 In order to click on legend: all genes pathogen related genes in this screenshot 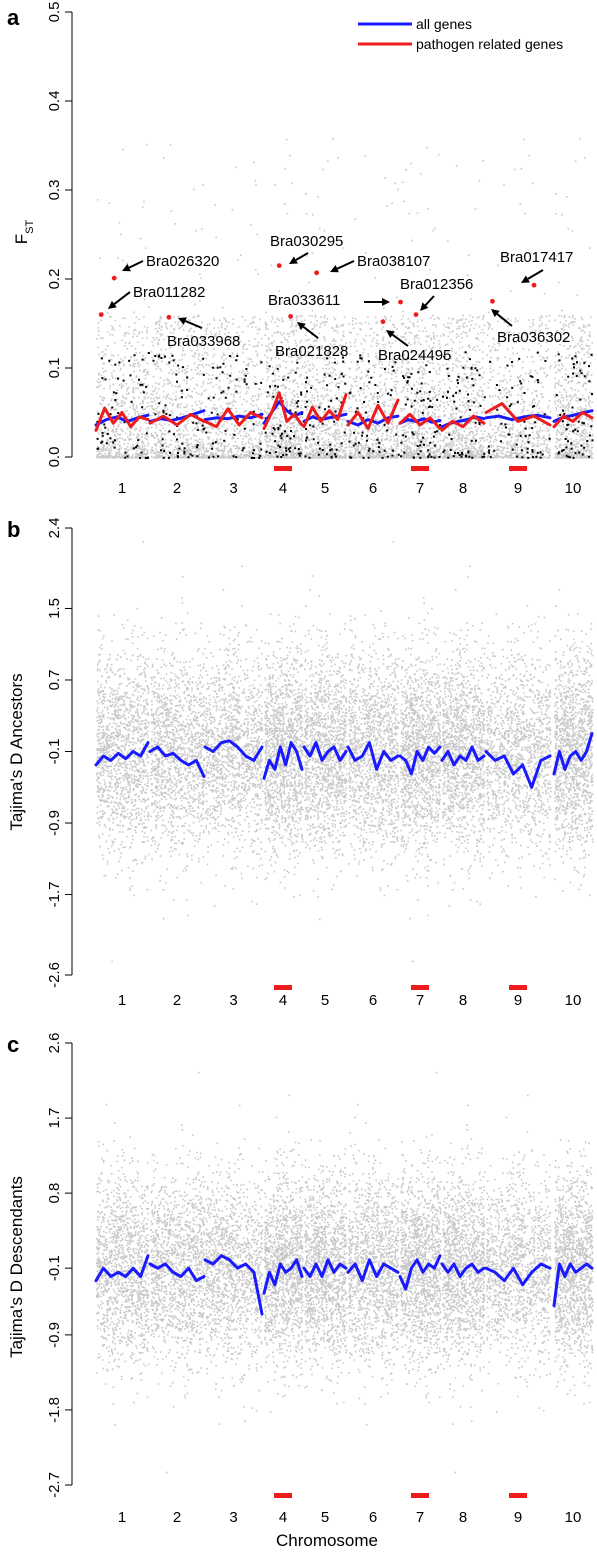, I will do `click(460, 34)`.